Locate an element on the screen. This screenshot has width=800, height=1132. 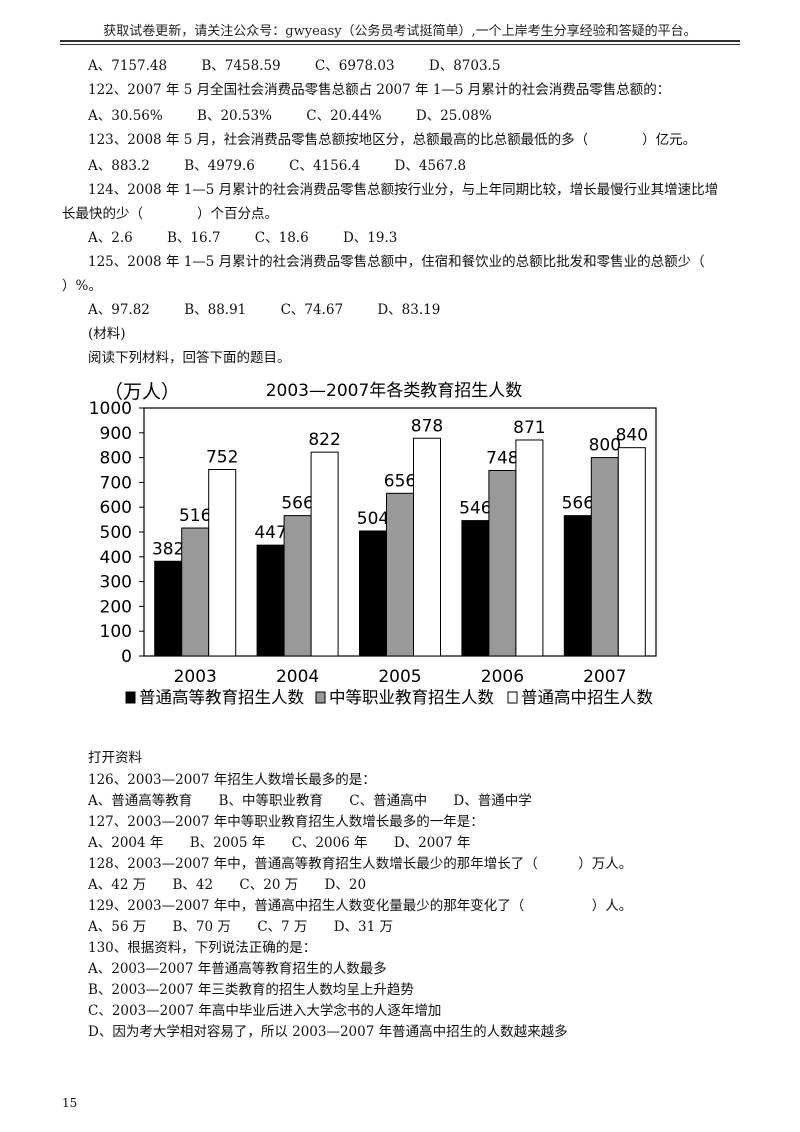
q128-option-c: C、20 万 is located at coordinates (269, 885).